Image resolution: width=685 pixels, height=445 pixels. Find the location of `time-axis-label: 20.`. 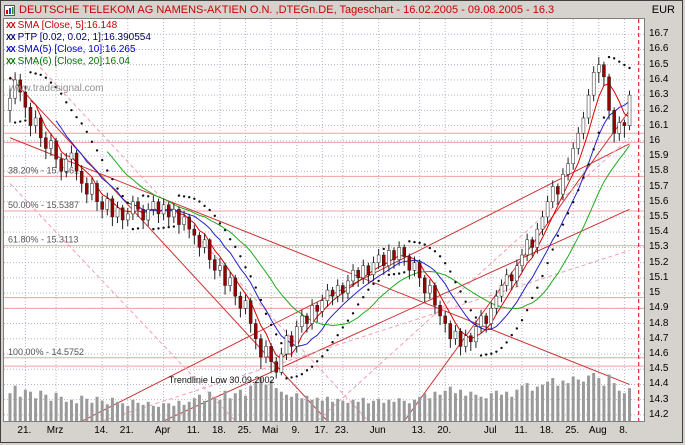

time-axis-label: 20. is located at coordinates (444, 430).